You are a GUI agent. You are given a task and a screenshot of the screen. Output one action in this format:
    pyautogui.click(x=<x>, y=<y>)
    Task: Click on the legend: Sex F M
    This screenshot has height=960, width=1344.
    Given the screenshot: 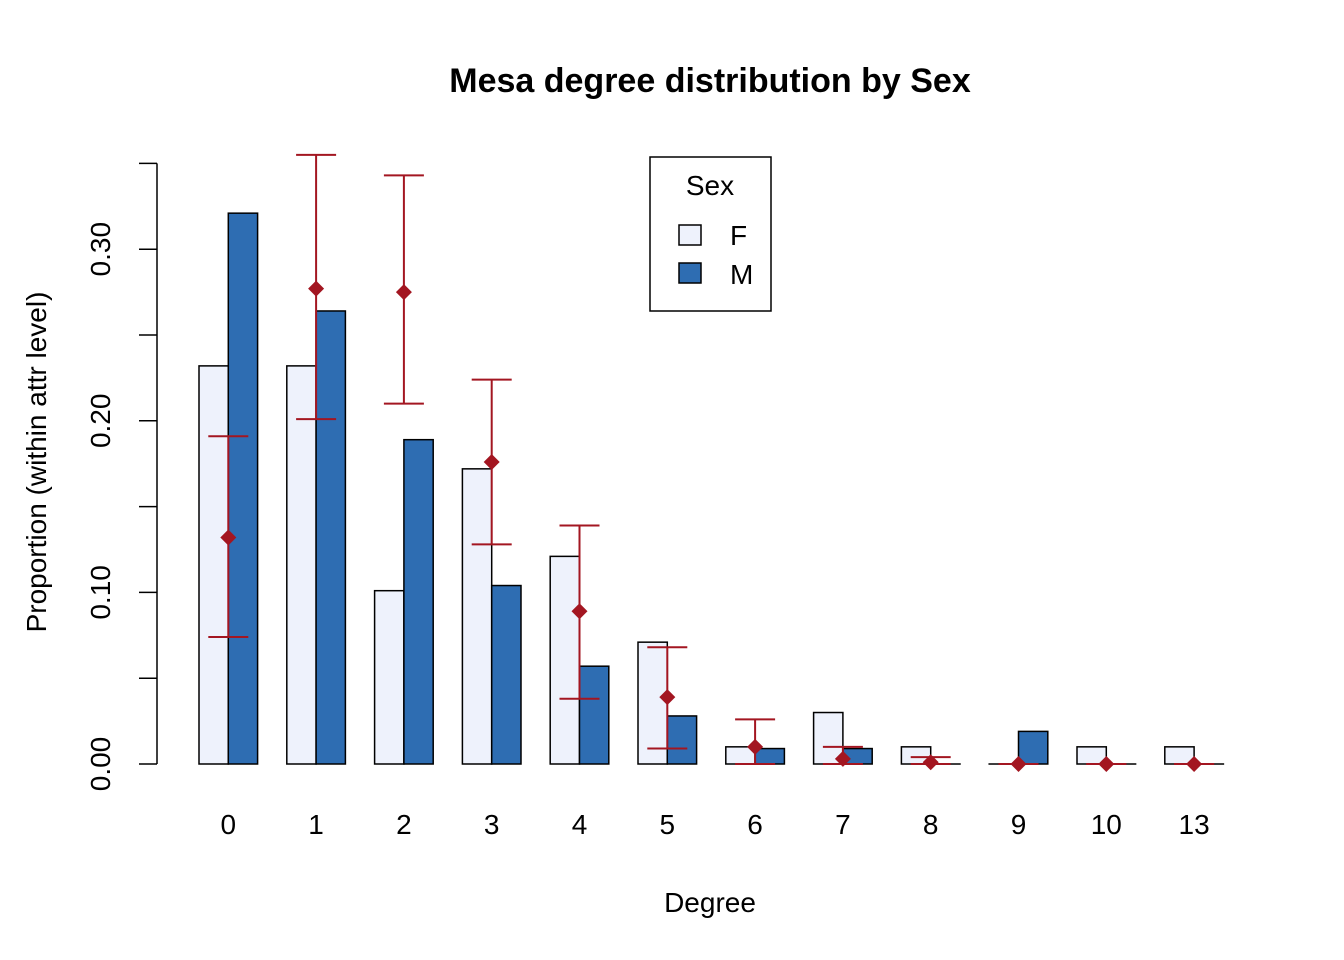 What is the action you would take?
    pyautogui.click(x=710, y=234)
    